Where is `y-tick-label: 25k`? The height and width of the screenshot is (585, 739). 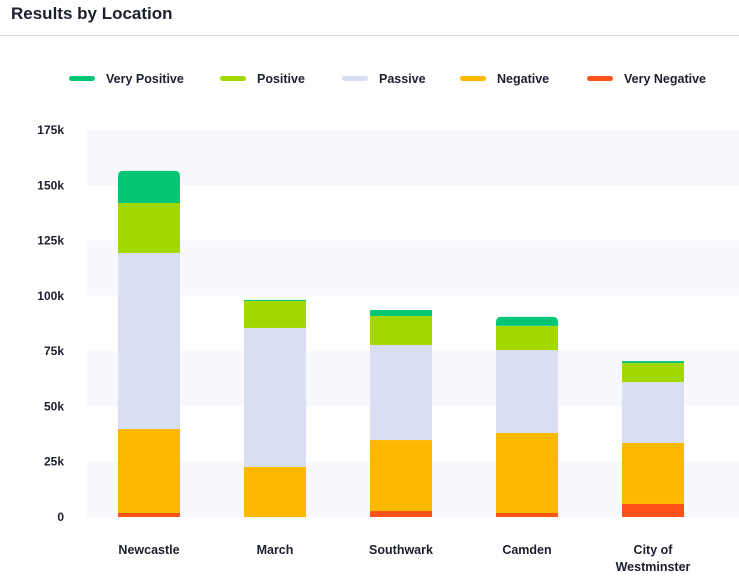 y-tick-label: 25k is located at coordinates (54, 462).